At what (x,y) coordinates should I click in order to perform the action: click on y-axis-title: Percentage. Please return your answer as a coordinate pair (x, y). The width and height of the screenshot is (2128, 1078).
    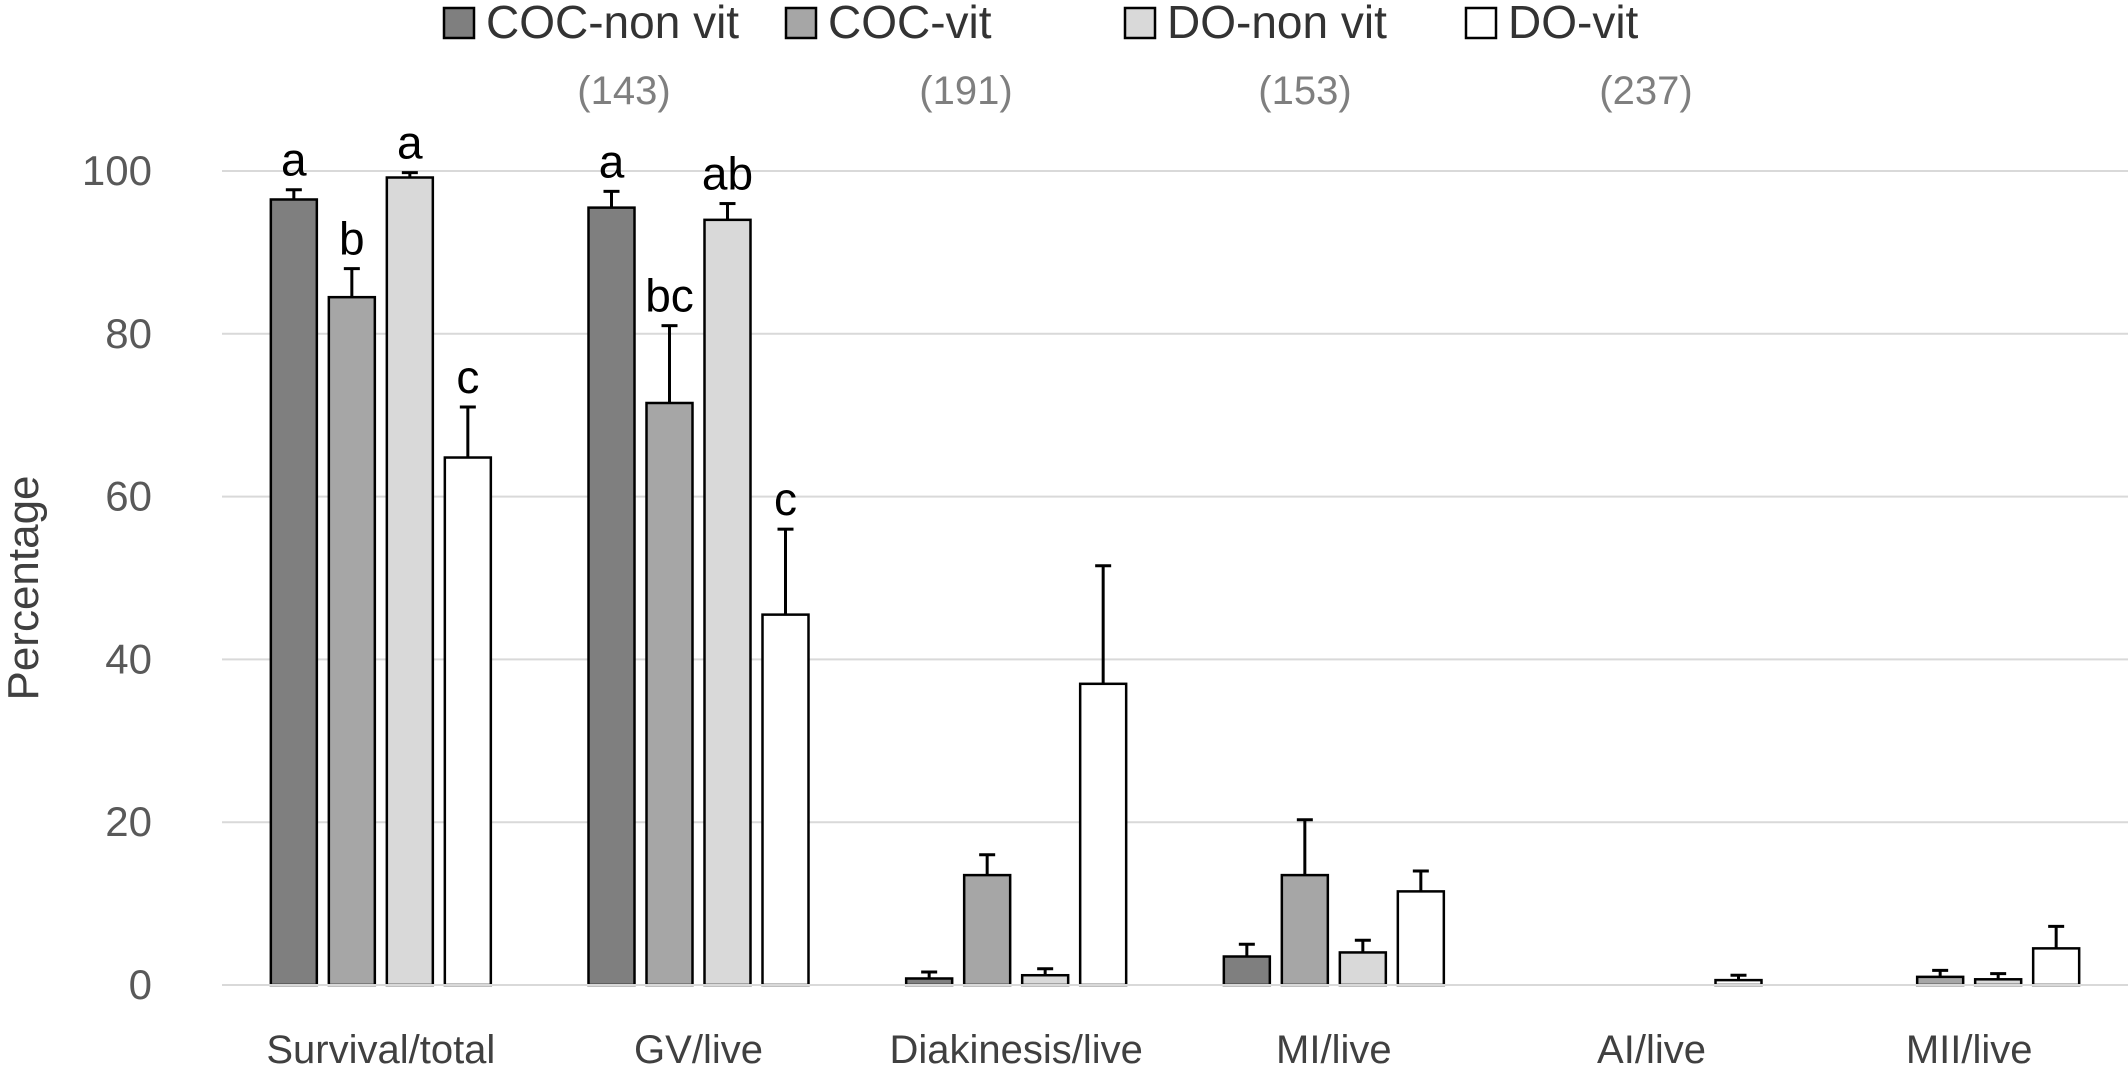
    Looking at the image, I should click on (24, 587).